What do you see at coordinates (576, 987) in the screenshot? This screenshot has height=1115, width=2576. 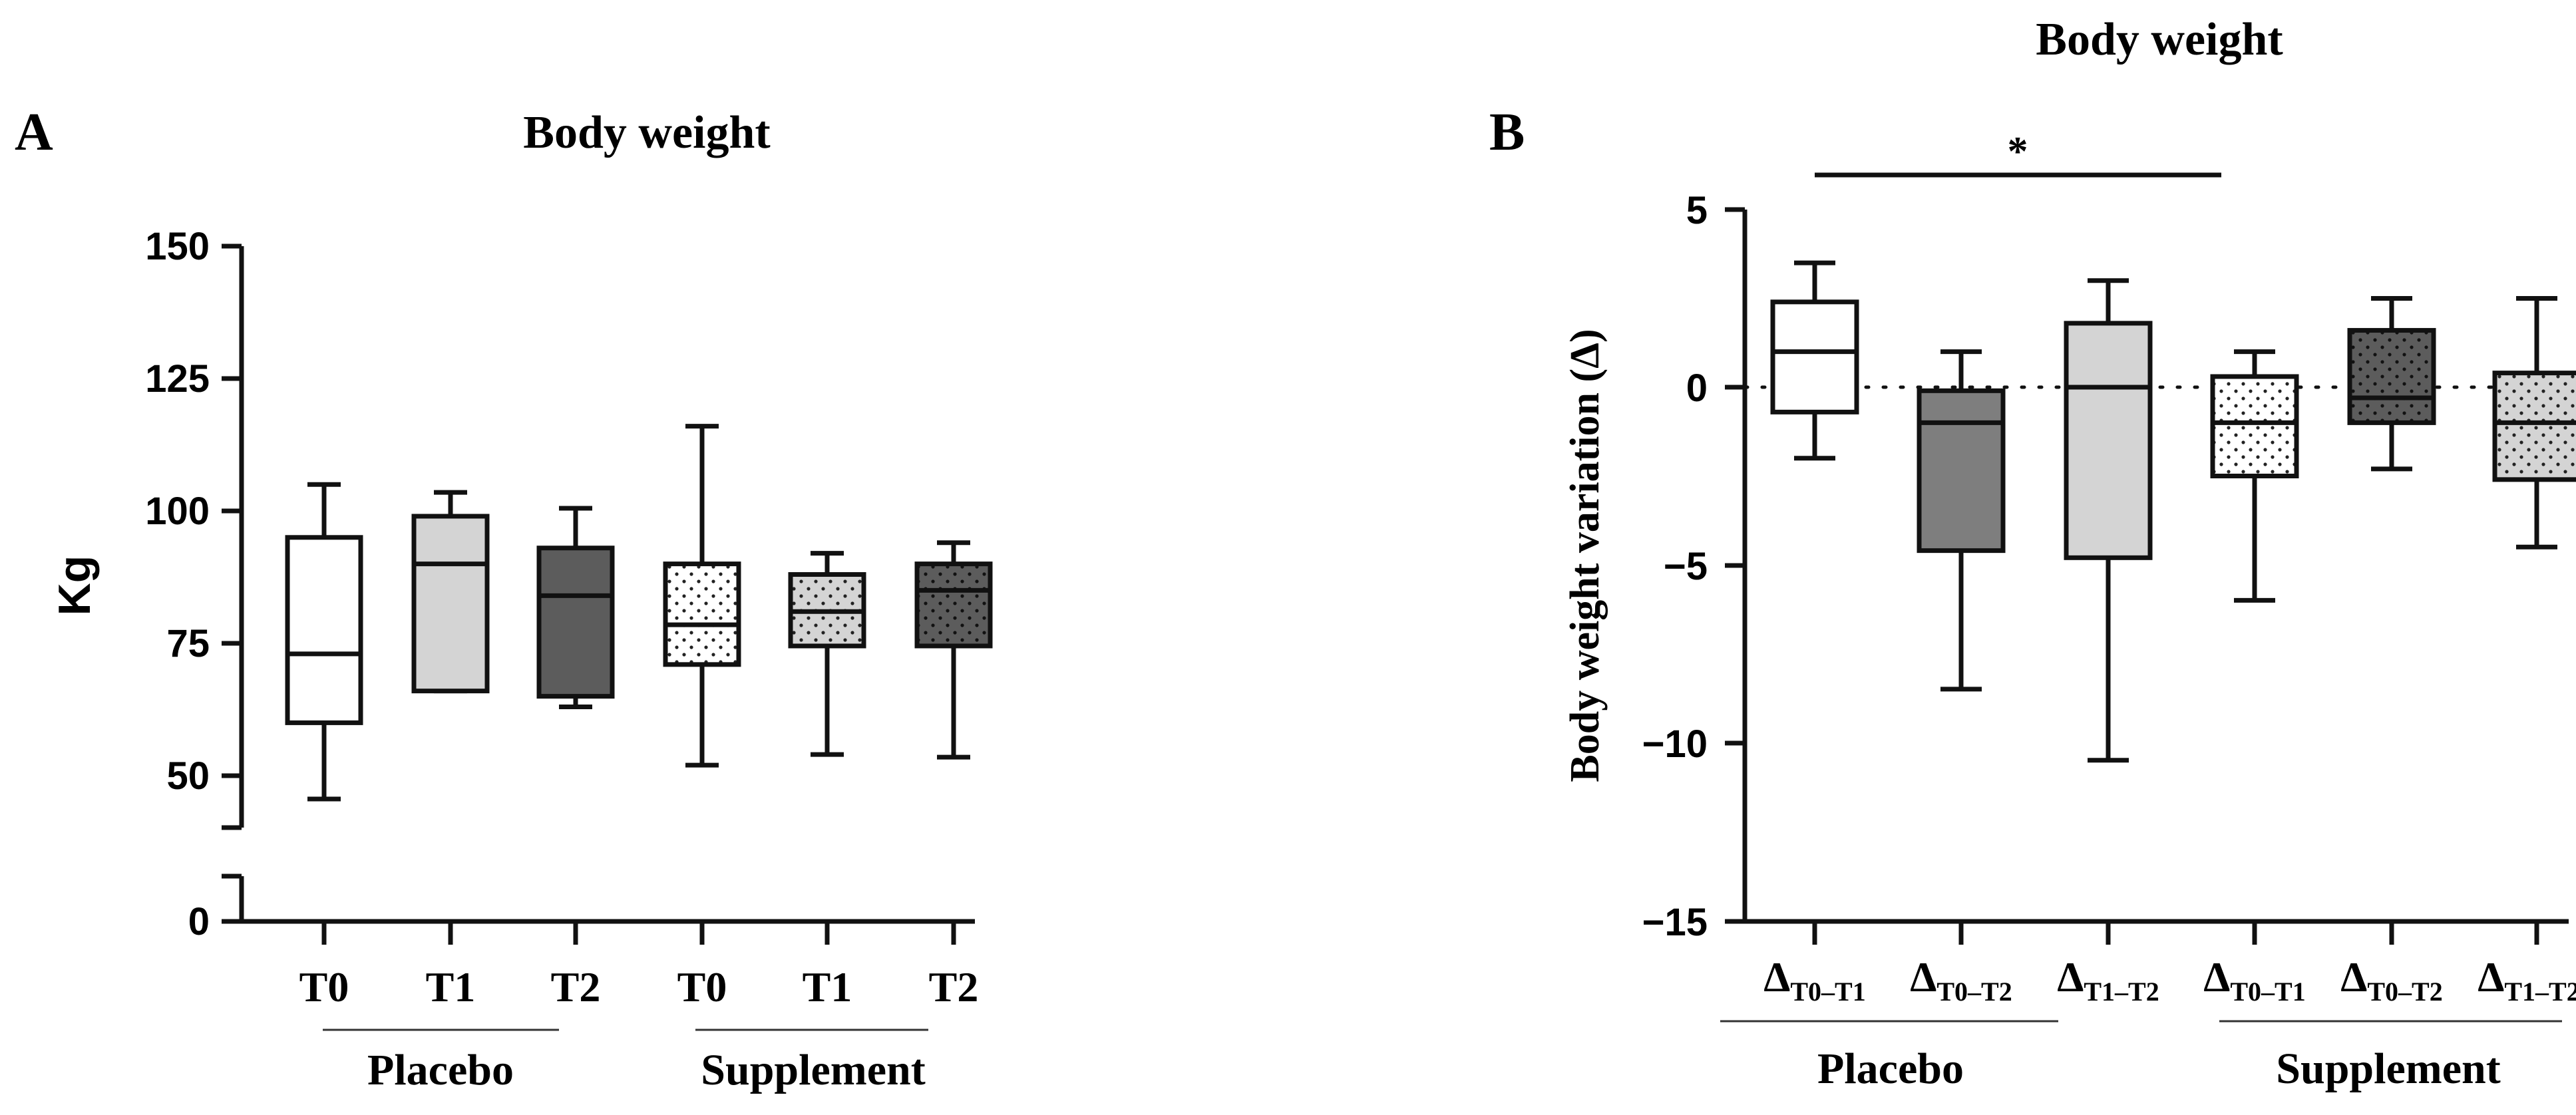 I see `panel-a-xtick-label-2: T2` at bounding box center [576, 987].